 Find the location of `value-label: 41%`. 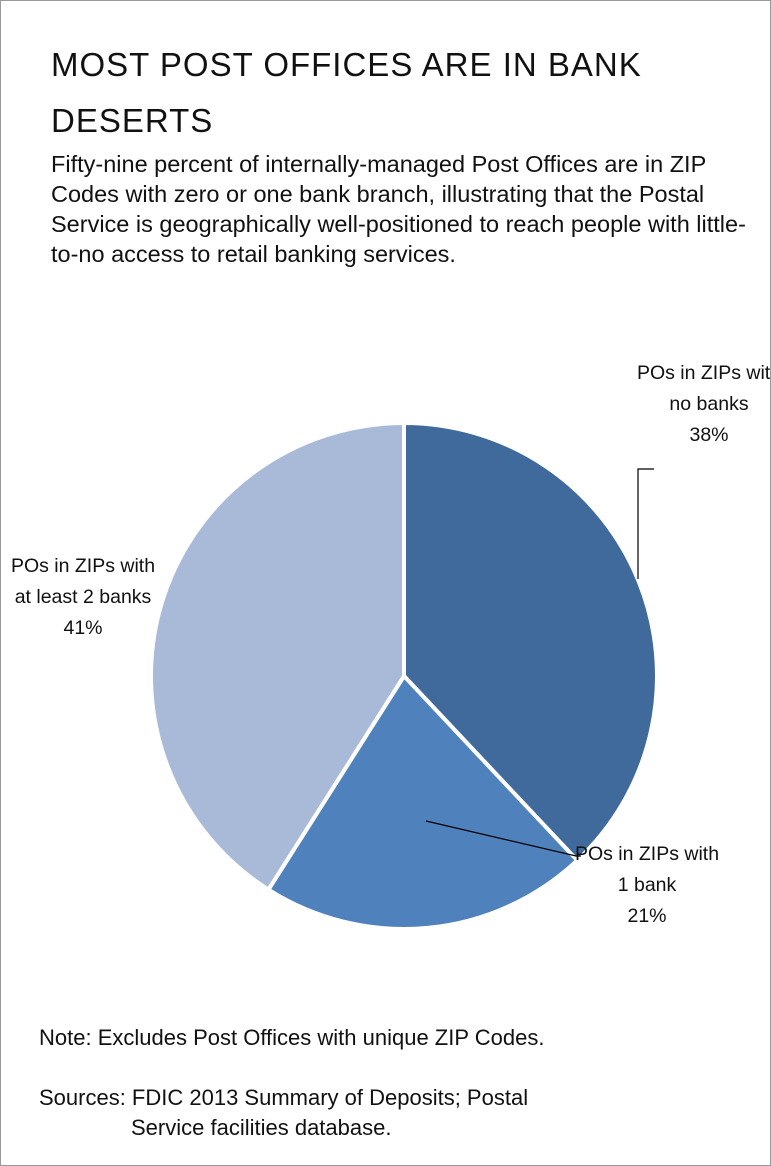

value-label: 41% is located at coordinates (83, 628).